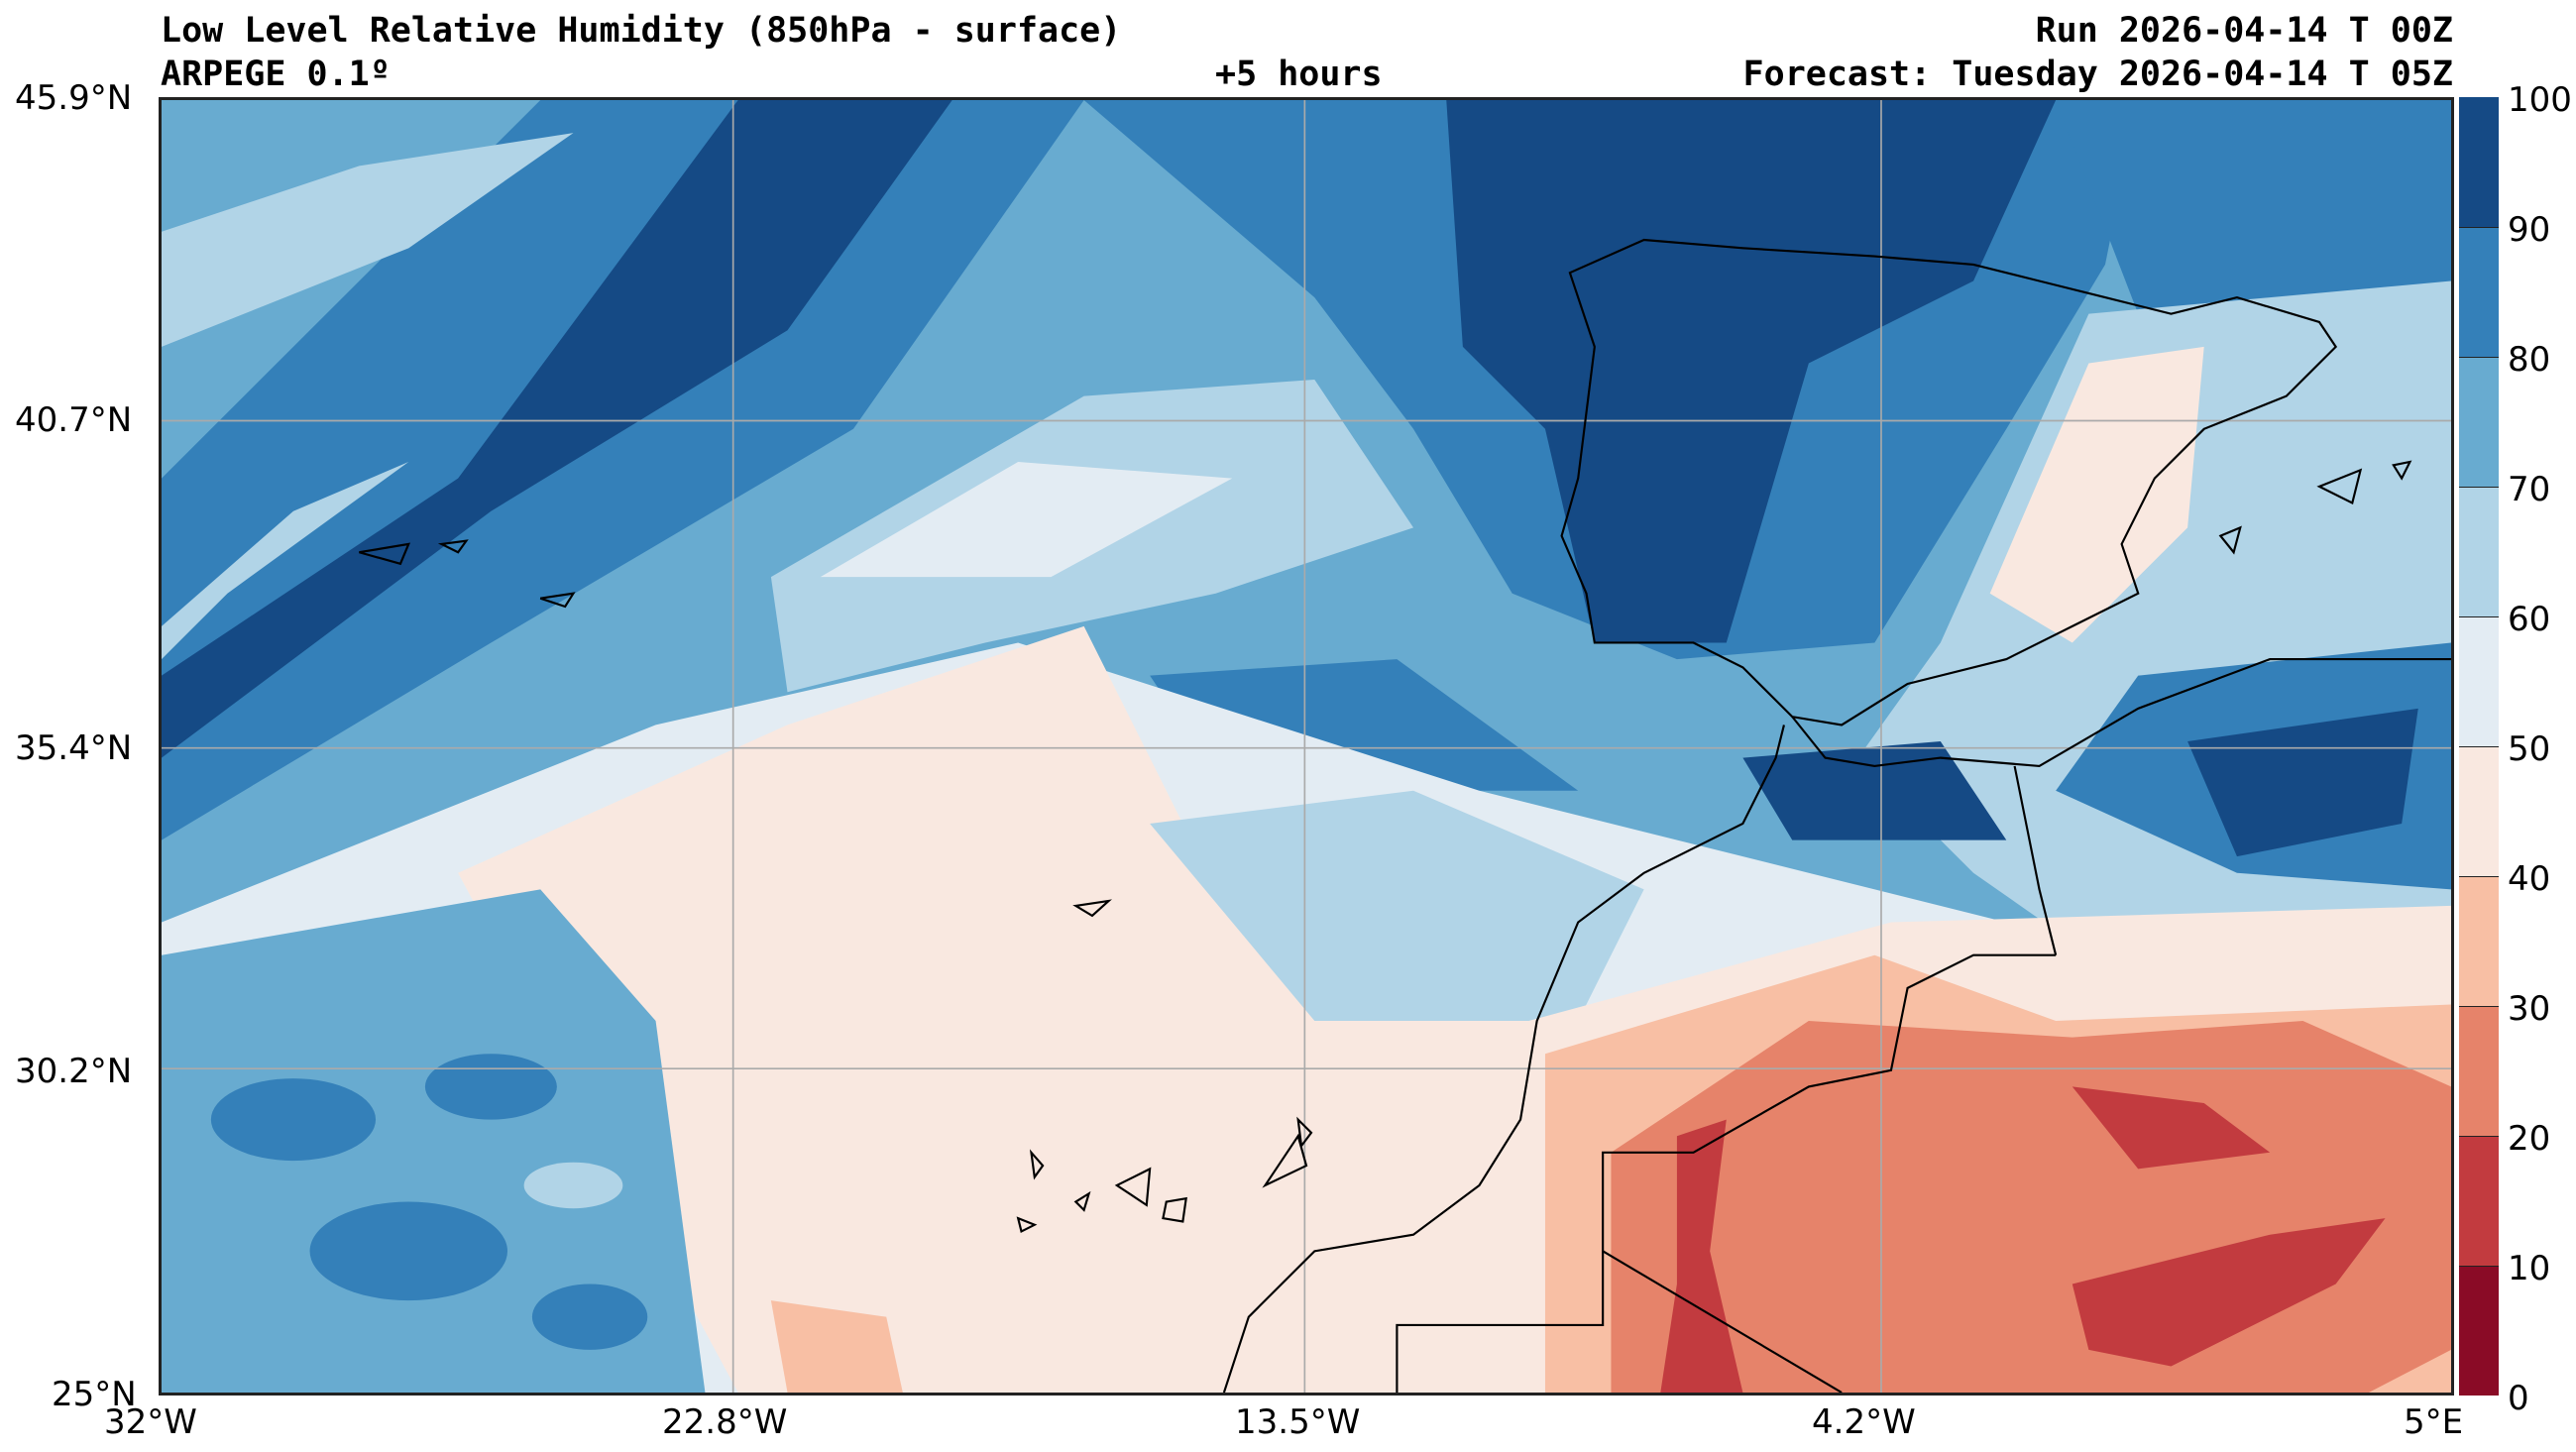 This screenshot has height=1452, width=2576. What do you see at coordinates (74, 98) in the screenshot?
I see `lat-tick: 45.9°N` at bounding box center [74, 98].